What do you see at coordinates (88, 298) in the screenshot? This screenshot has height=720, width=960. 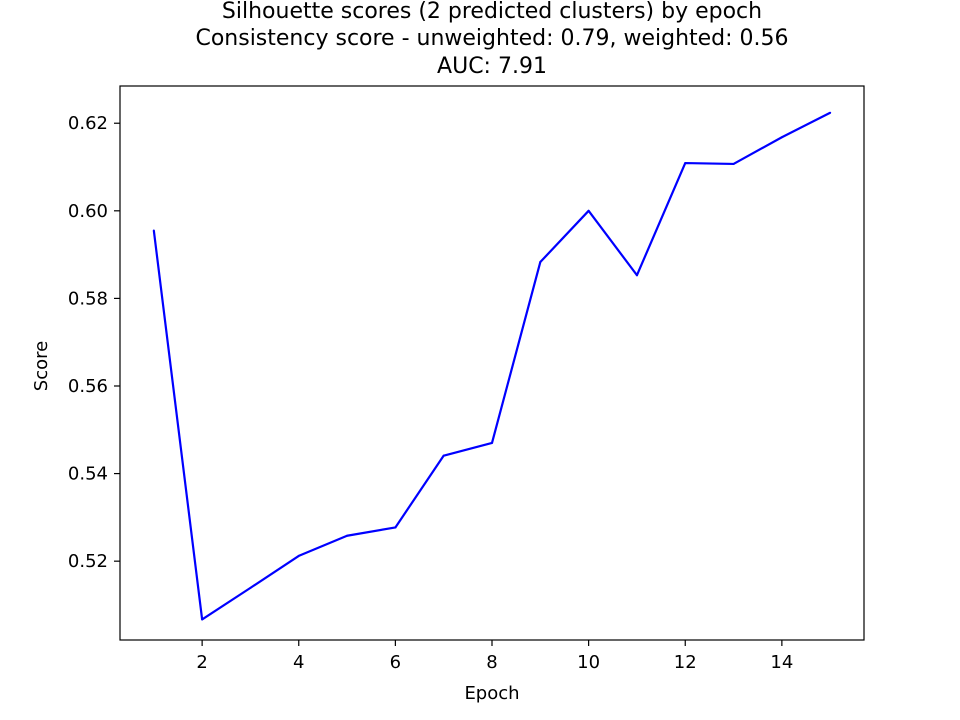 I see `y-tick-label: 0.58` at bounding box center [88, 298].